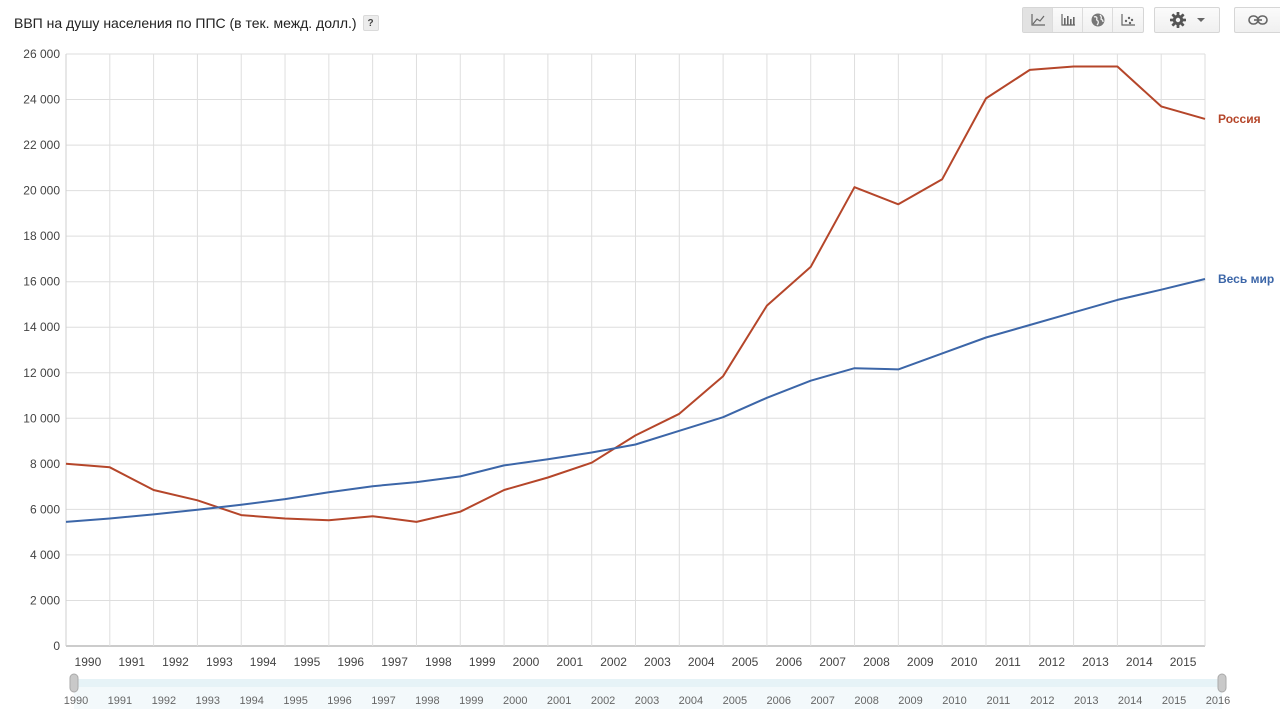 This screenshot has height=709, width=1280. I want to click on y-tick-label: 0, so click(56, 646).